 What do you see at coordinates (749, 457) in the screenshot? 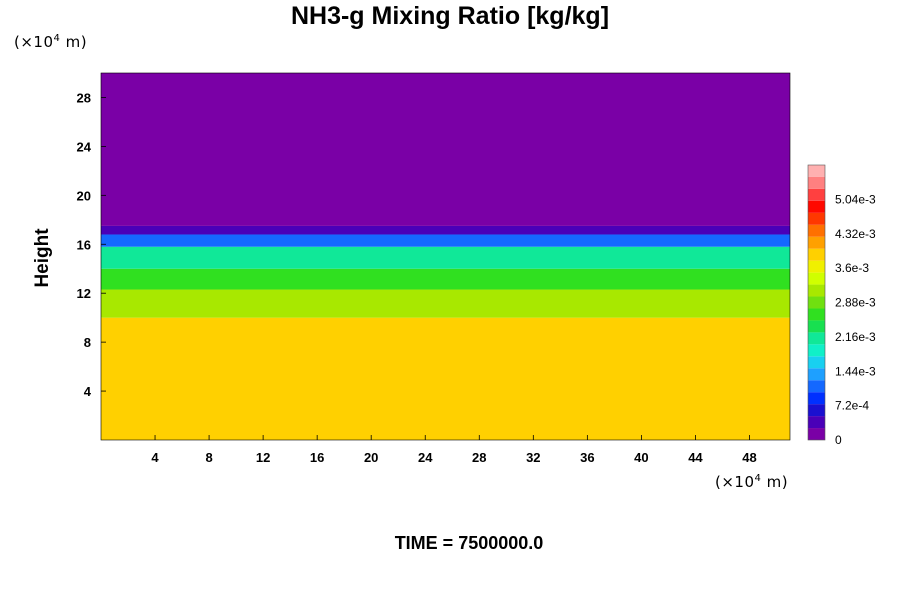
I see `x-tick-label: 48` at bounding box center [749, 457].